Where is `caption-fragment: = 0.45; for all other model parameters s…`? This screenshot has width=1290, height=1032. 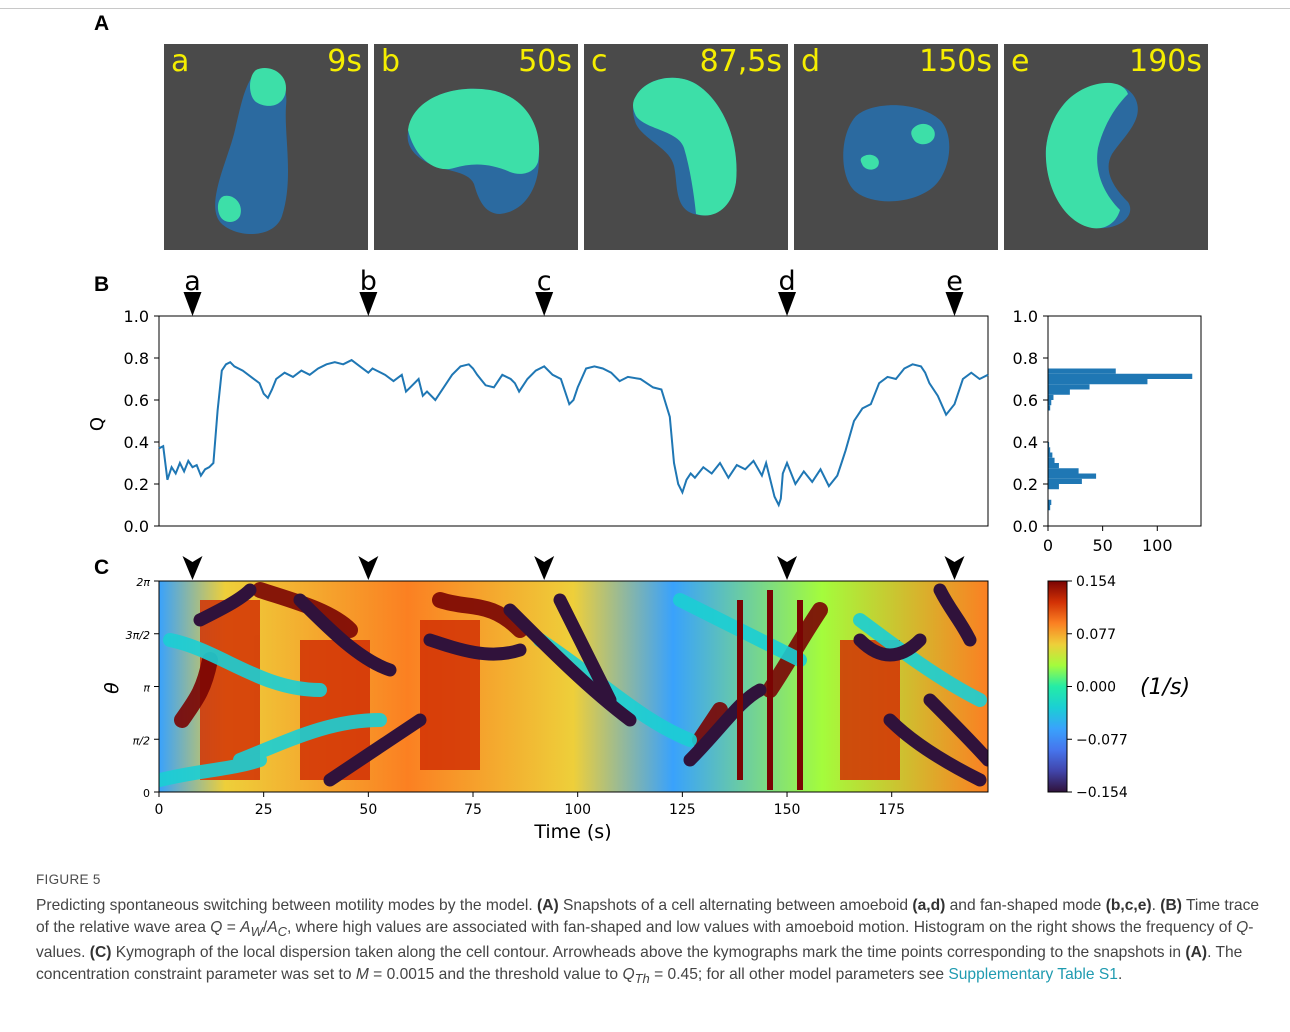 caption-fragment: = 0.45; for all other model parameters s… is located at coordinates (799, 974).